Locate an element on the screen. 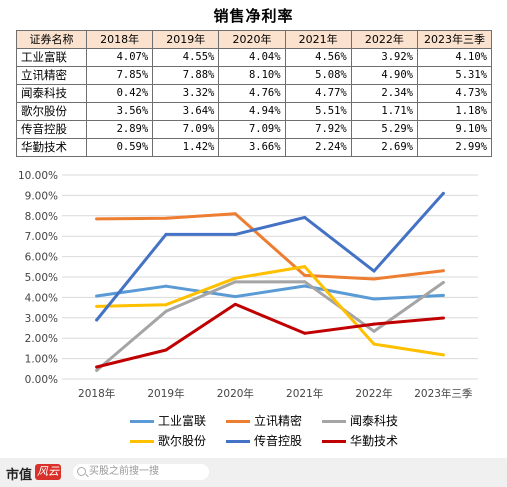 This screenshot has width=507, height=487. brand-logo-text: 市值 is located at coordinates (19, 475).